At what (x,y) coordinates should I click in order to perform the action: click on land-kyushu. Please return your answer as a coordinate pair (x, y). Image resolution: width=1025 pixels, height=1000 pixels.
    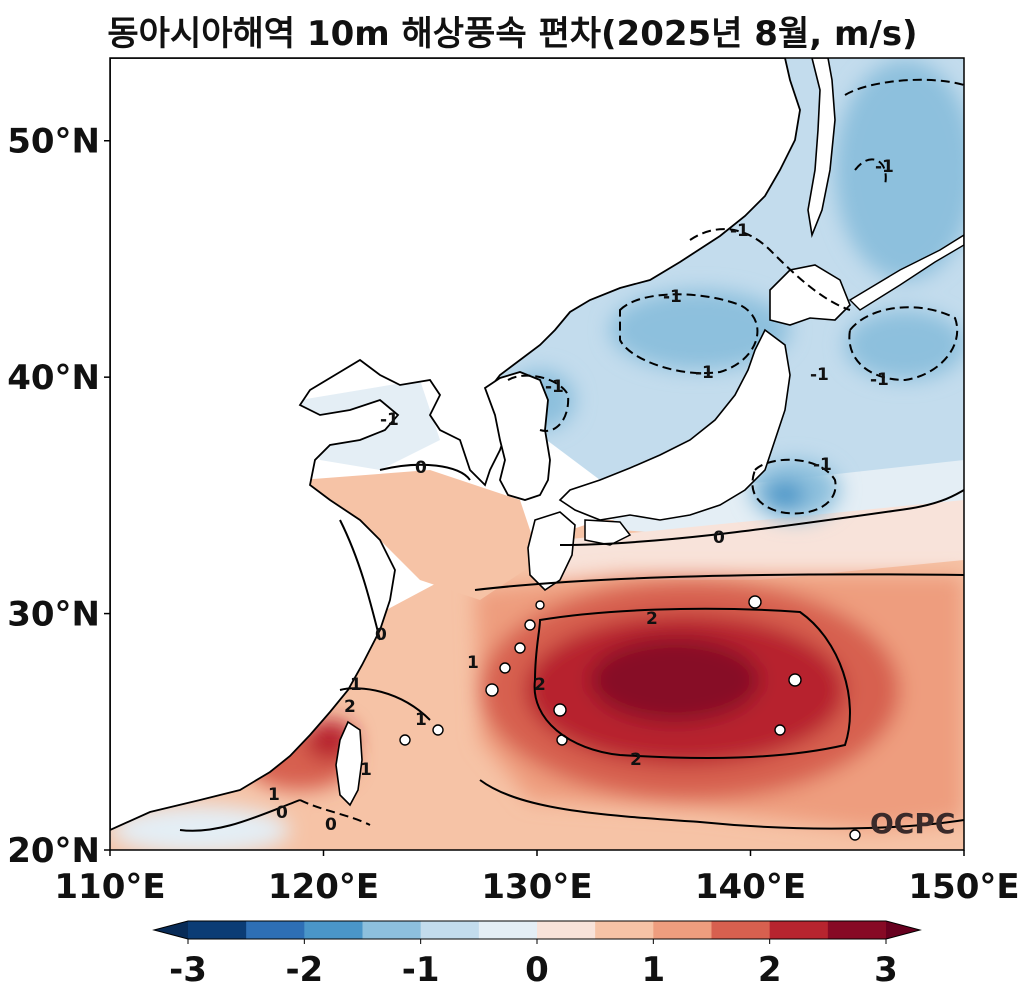
    Looking at the image, I should click on (551, 551).